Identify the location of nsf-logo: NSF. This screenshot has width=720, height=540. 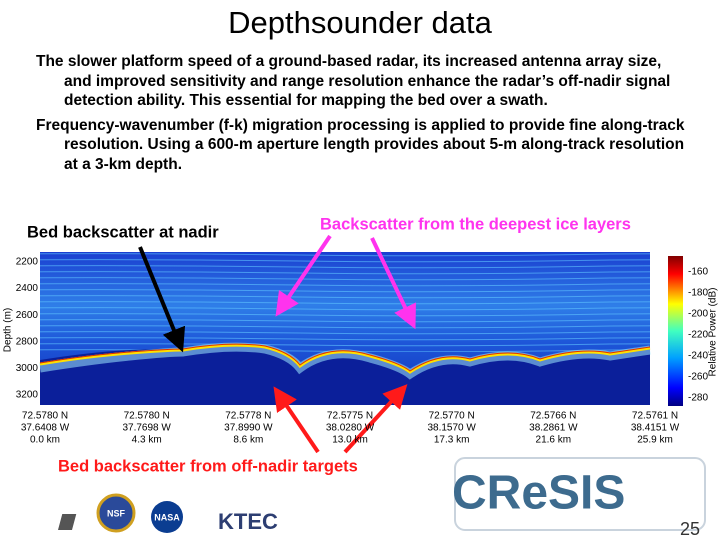
(116, 513).